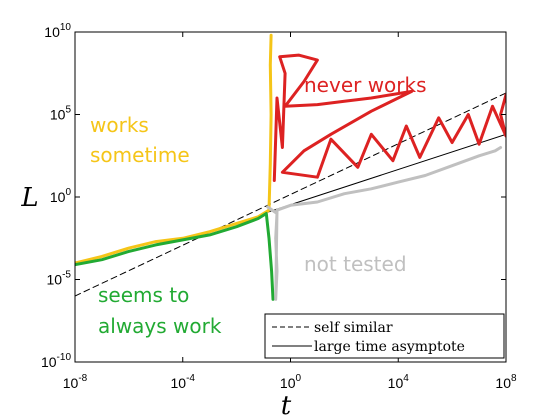  I want to click on series-large-time-asymptote, so click(384, 173).